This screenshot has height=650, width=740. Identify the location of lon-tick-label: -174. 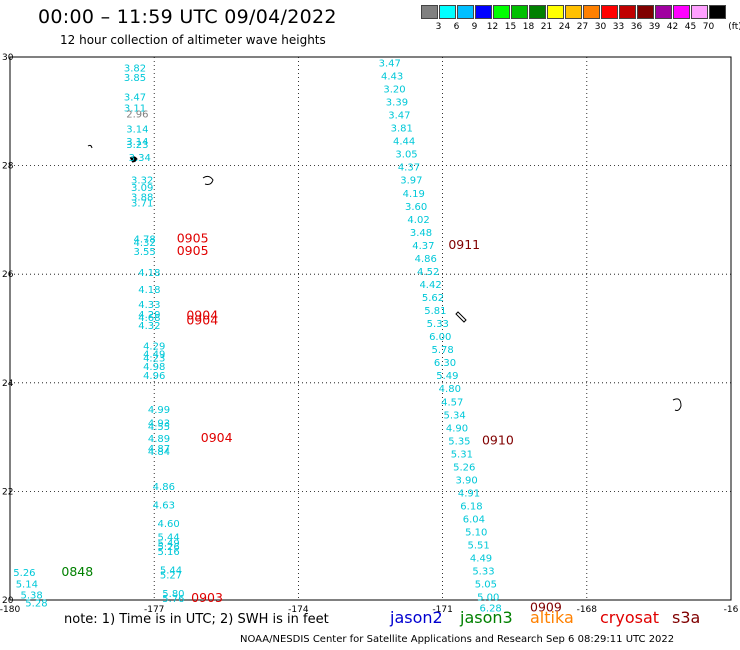
(298, 610).